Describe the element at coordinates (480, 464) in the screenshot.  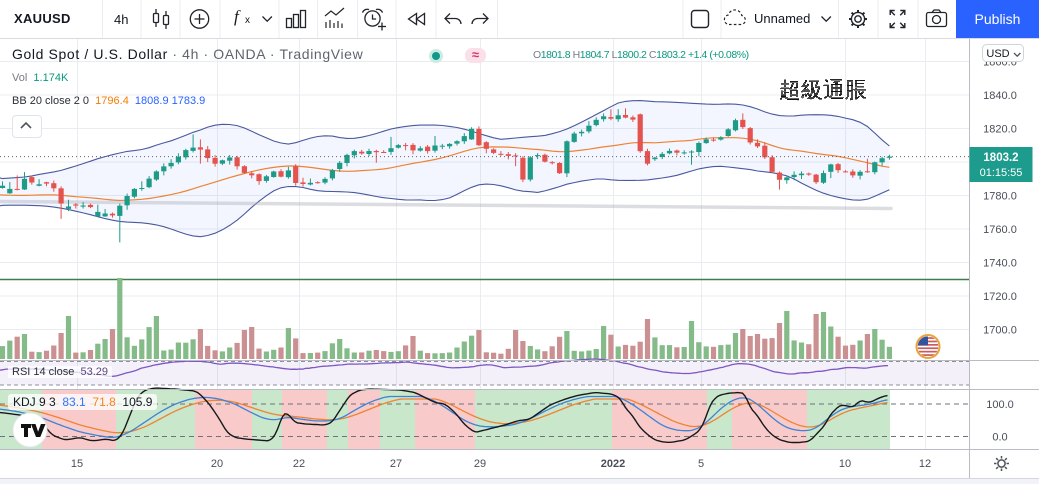
I see `svg-text: 29` at that location.